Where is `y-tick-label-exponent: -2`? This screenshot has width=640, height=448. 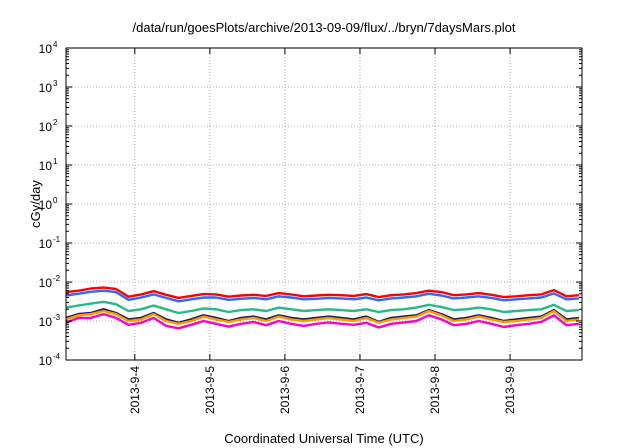
y-tick-label-exponent: -2 is located at coordinates (57, 278).